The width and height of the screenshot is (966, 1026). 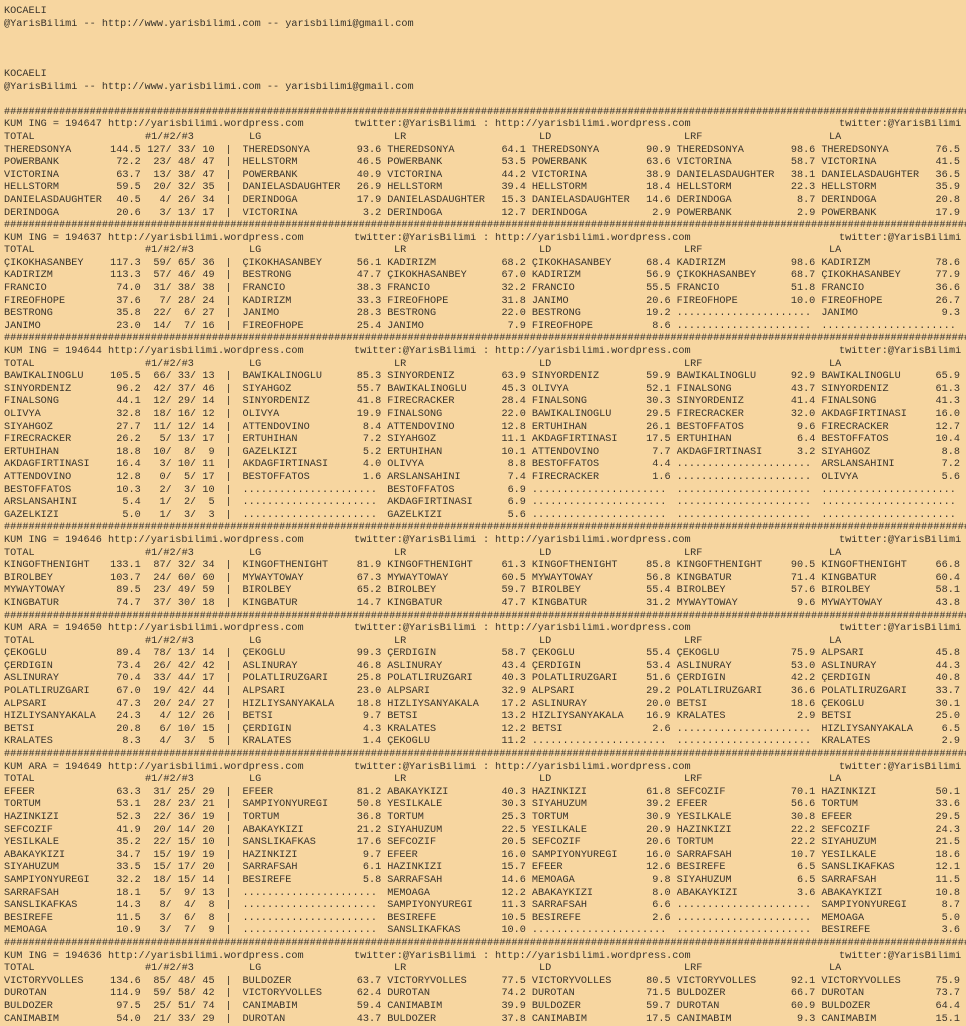 I want to click on group-horse-name: BETSI, so click(x=734, y=705).